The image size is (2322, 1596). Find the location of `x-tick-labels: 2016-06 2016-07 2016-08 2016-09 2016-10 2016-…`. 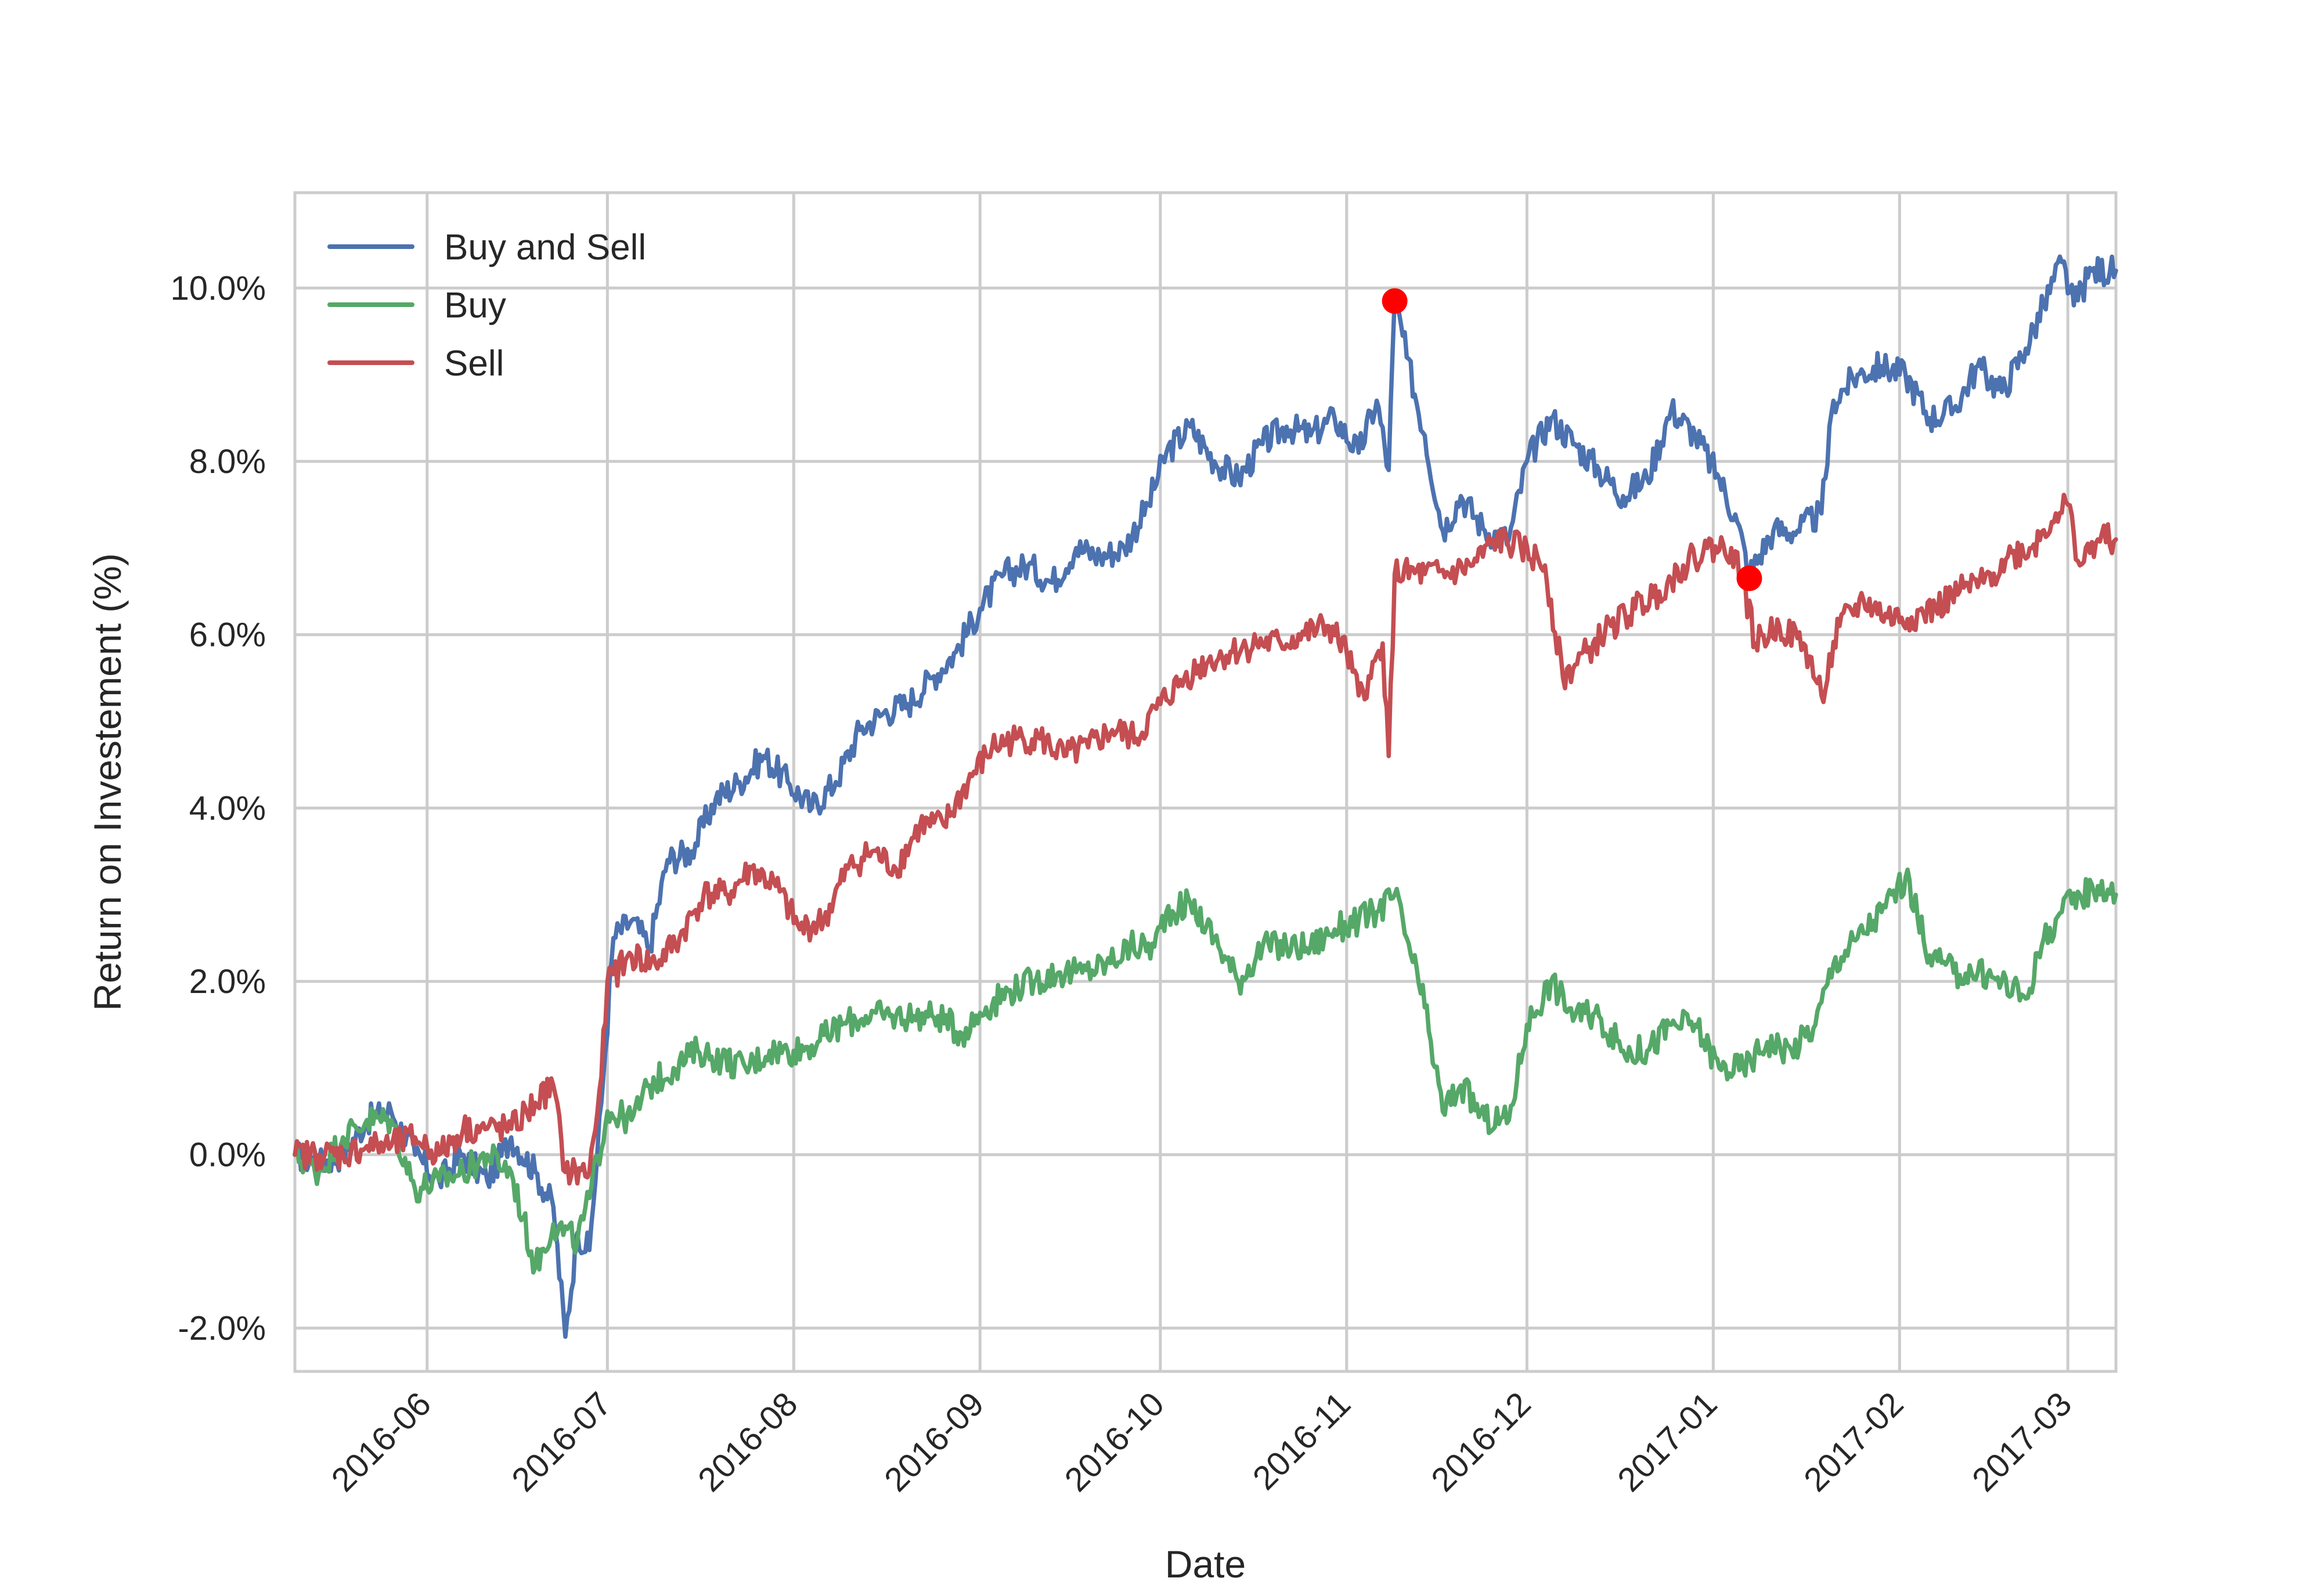

x-tick-labels: 2016-06 2016-07 2016-08 2016-09 2016-10 2016-… is located at coordinates (1201, 1441).